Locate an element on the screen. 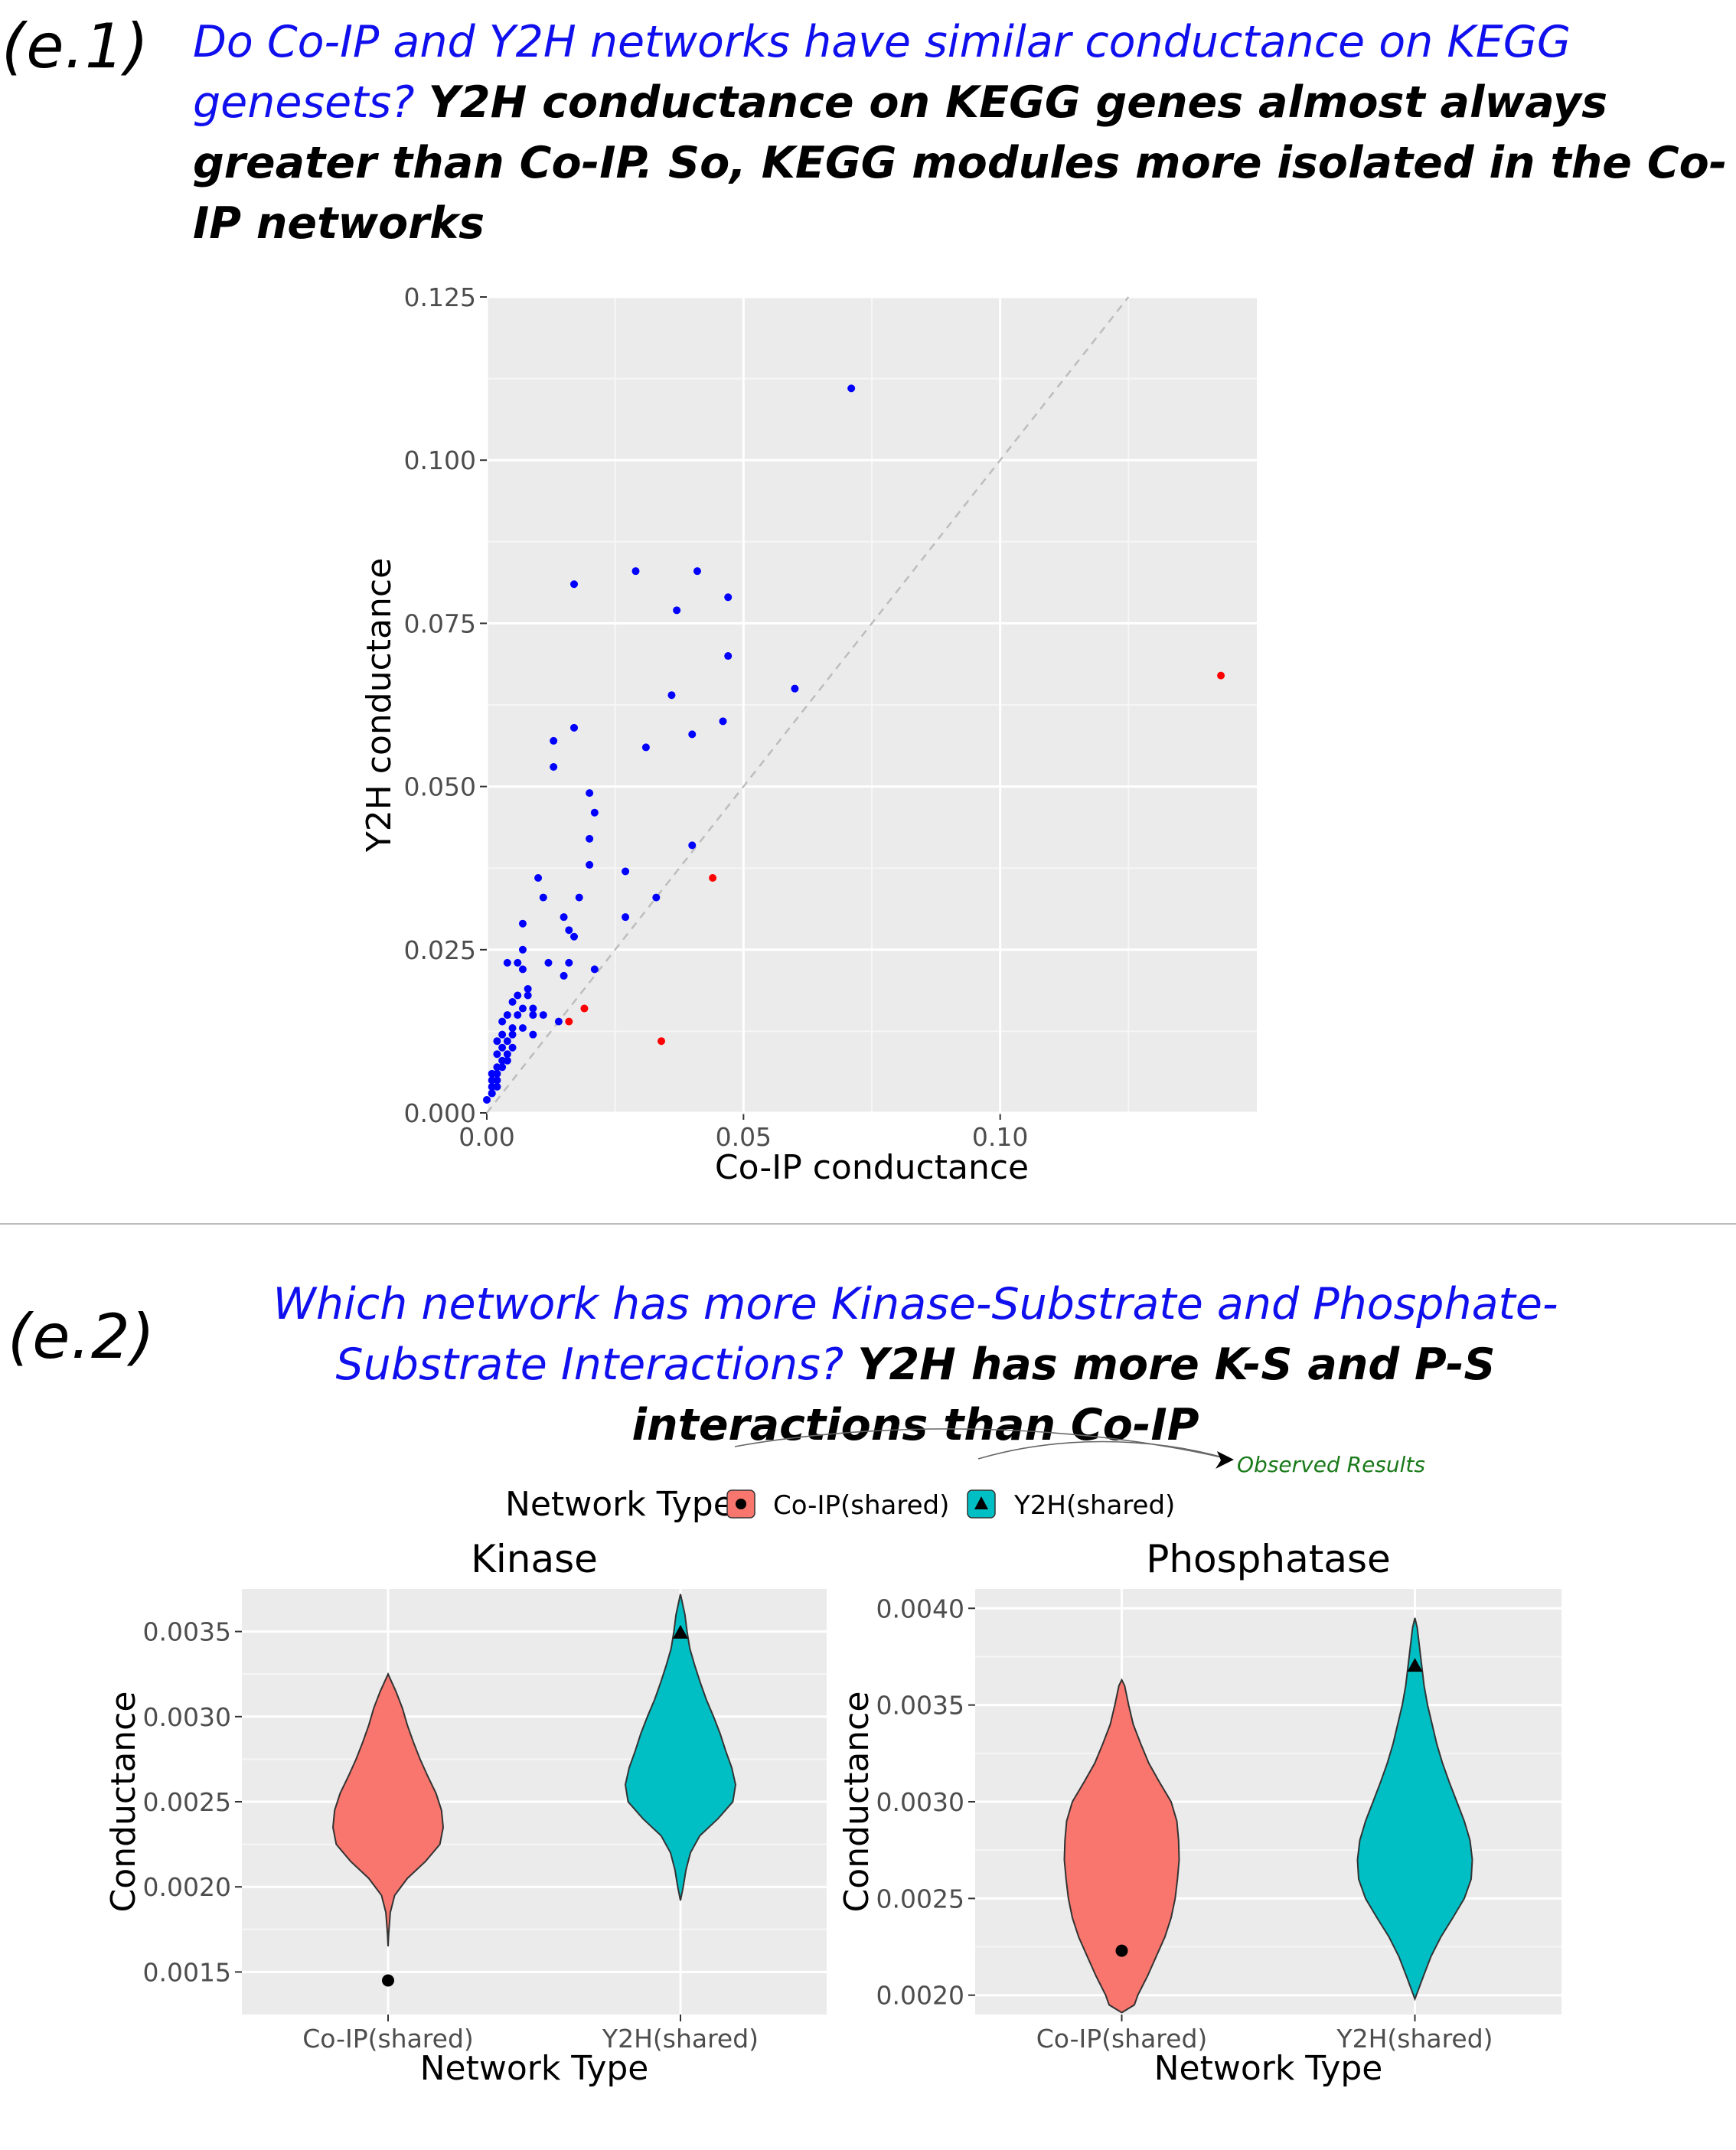 The width and height of the screenshot is (1736, 2150). annotation-arrow-right is located at coordinates (1103, 1450).